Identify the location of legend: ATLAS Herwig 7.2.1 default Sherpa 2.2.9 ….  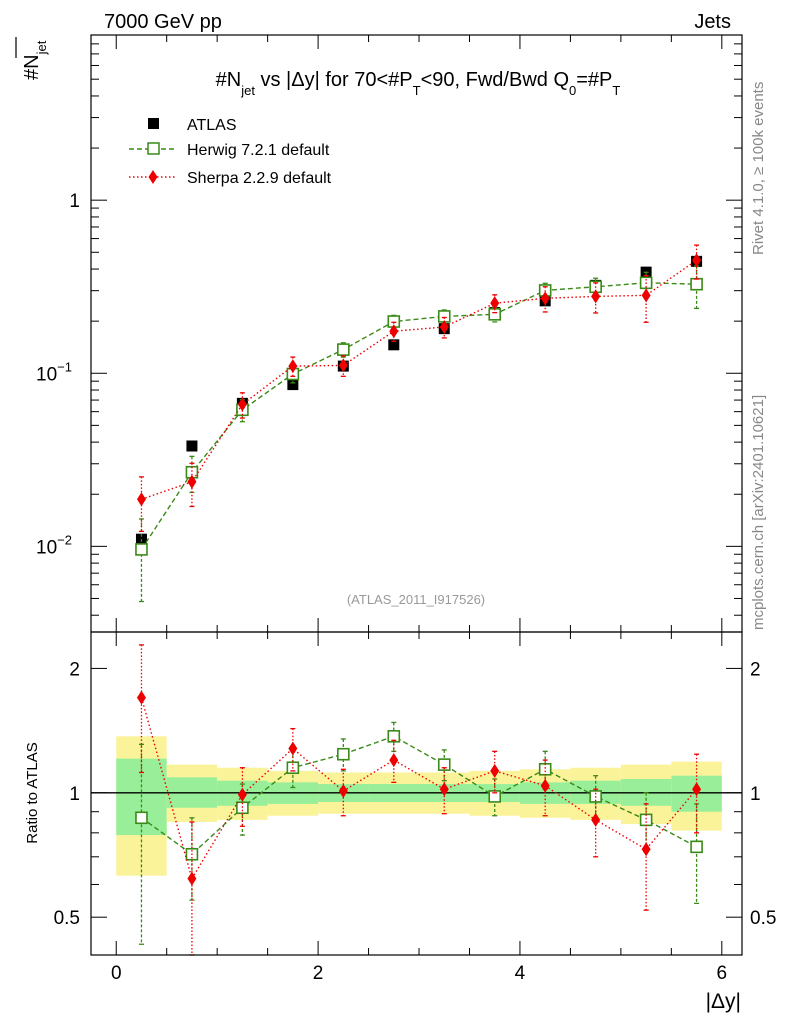
(230, 152).